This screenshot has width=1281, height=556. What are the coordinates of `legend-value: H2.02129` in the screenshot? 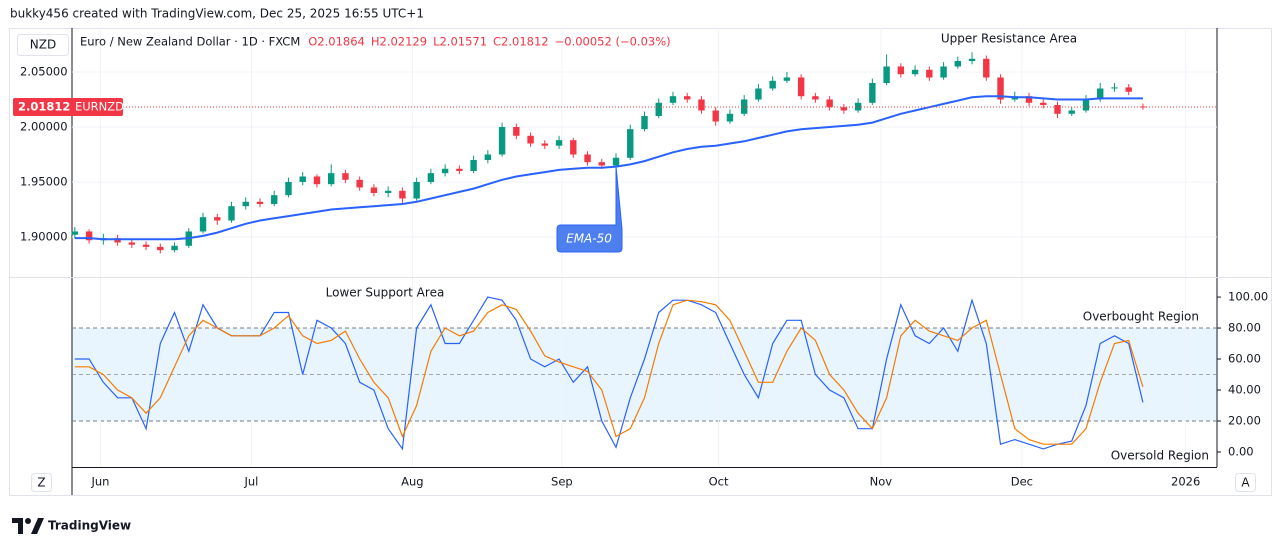 It's located at (399, 42).